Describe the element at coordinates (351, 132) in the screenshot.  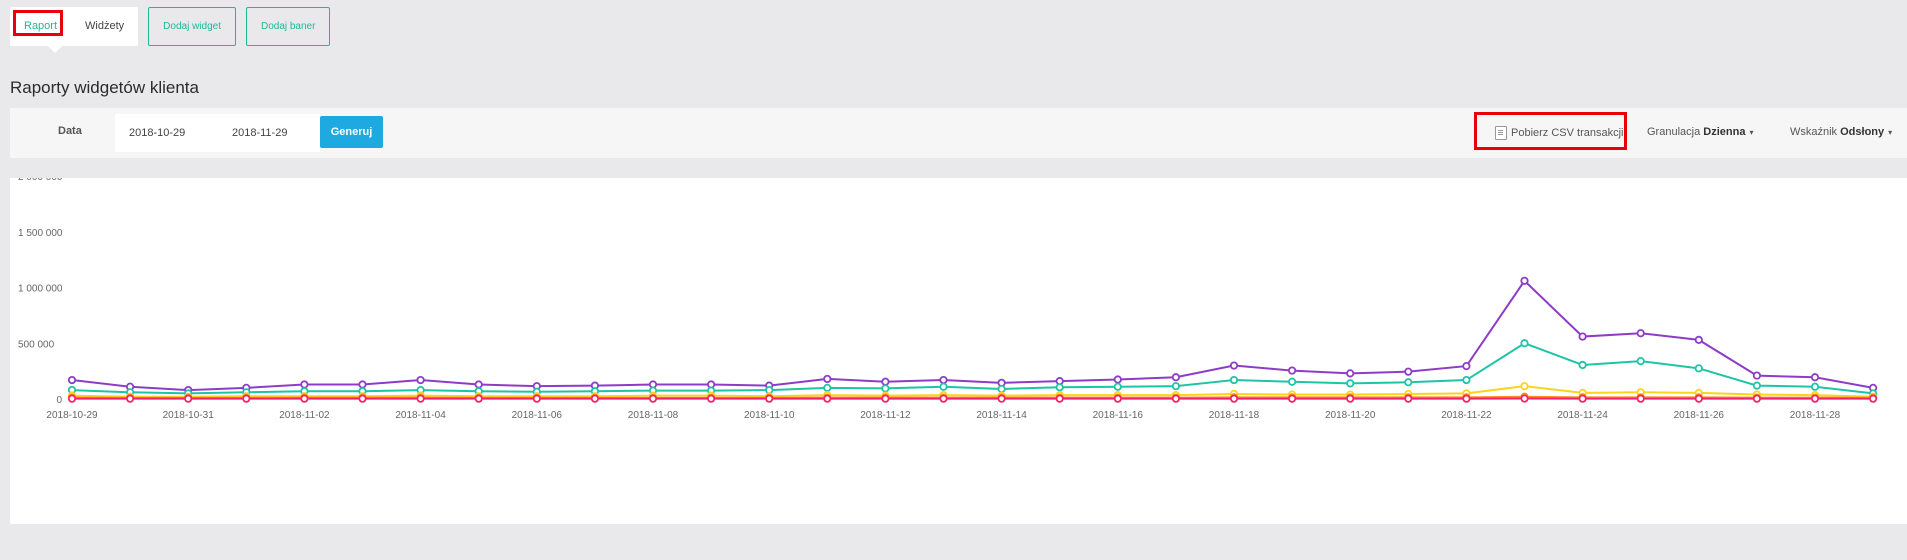
I see `generate-button: Generuj` at that location.